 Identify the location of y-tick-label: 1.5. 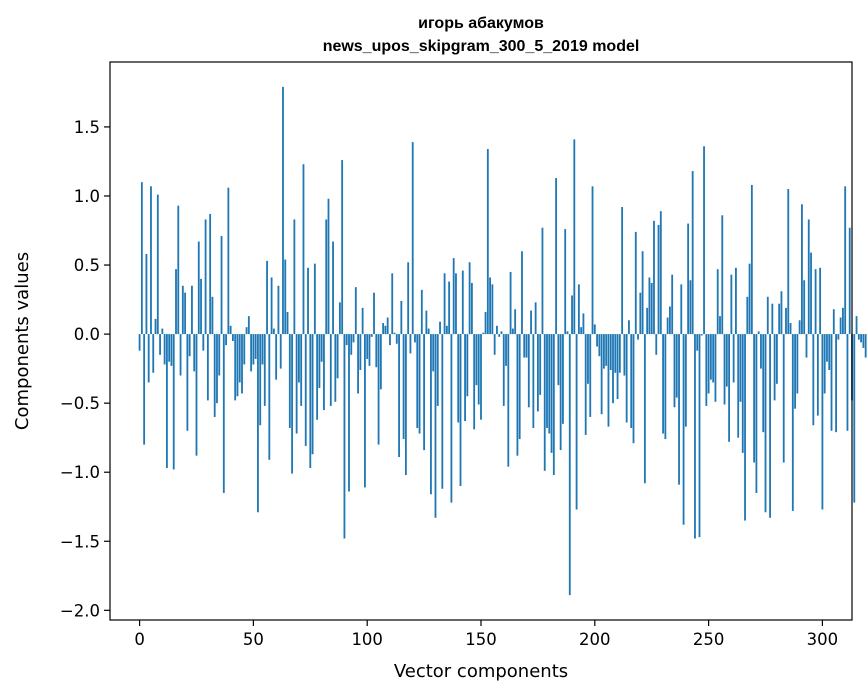
(87, 127).